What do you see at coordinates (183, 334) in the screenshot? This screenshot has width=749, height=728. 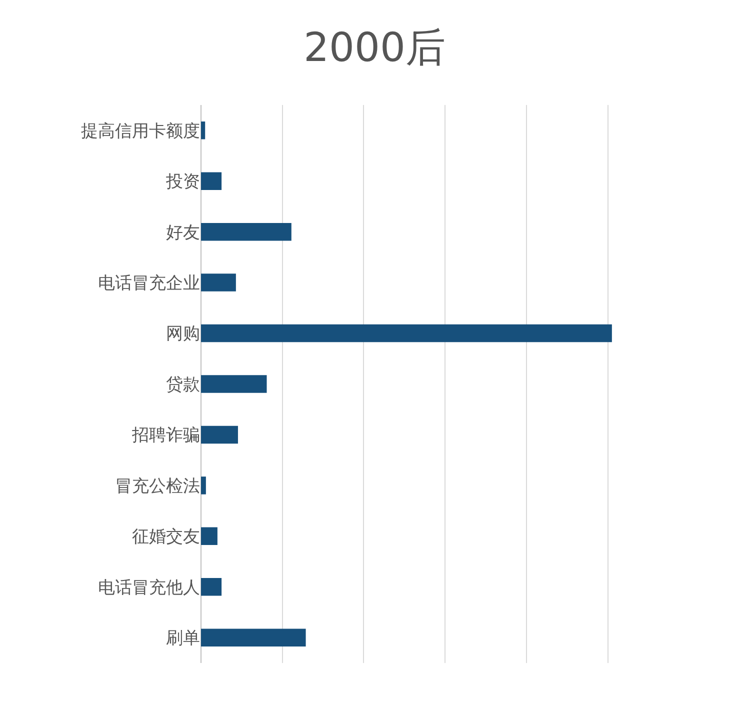 I see `y-tick-label: 网购` at bounding box center [183, 334].